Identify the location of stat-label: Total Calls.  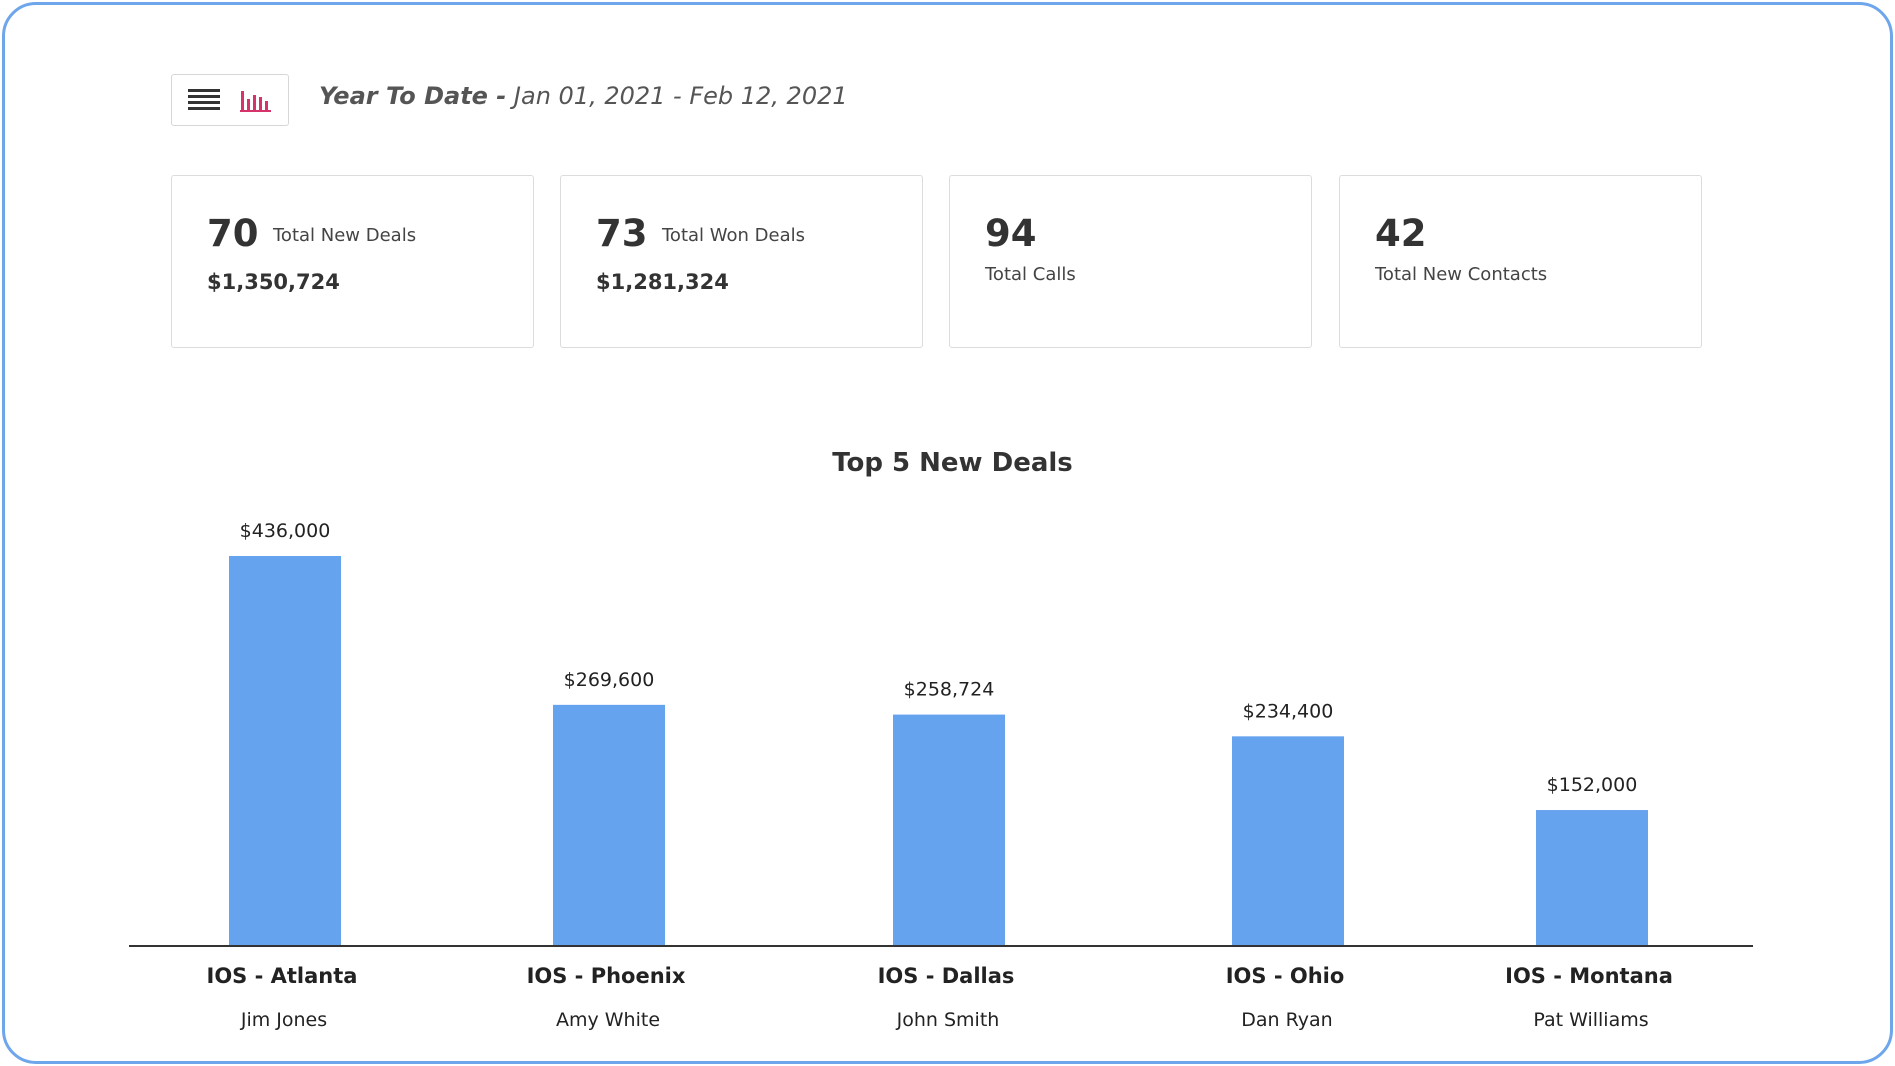
(1030, 274).